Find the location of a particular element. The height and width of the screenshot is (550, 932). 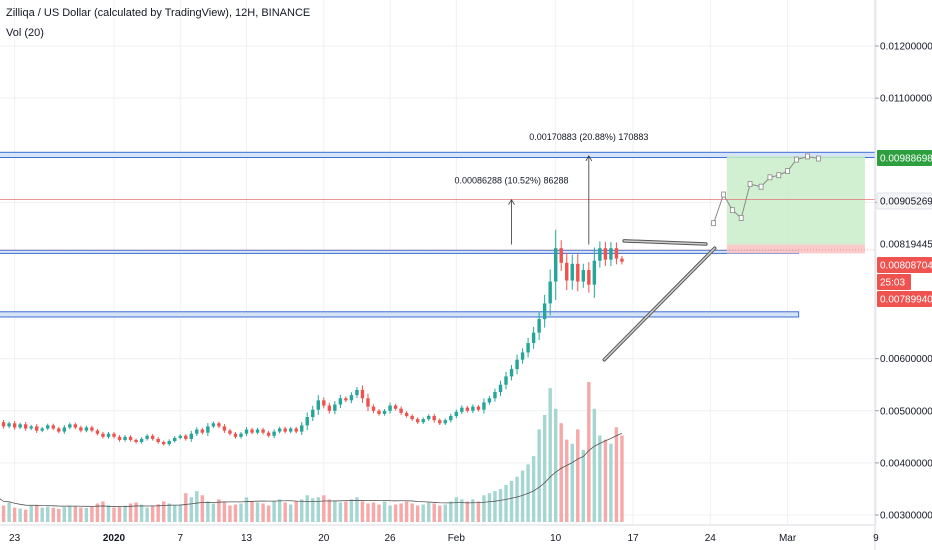

target-price-tag-box is located at coordinates (904, 158).